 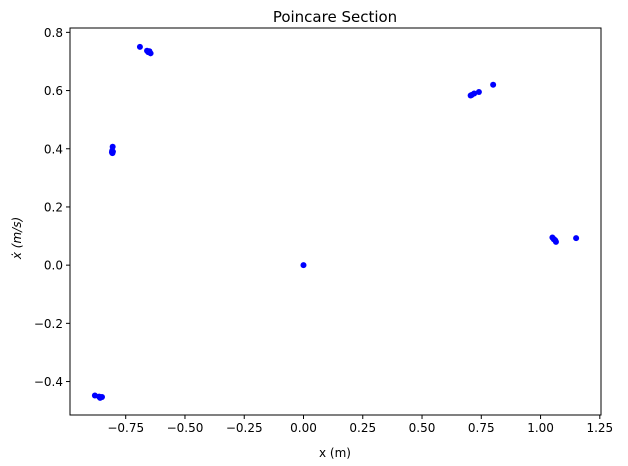 What do you see at coordinates (335, 17) in the screenshot?
I see `chart-title: Poincare Section` at bounding box center [335, 17].